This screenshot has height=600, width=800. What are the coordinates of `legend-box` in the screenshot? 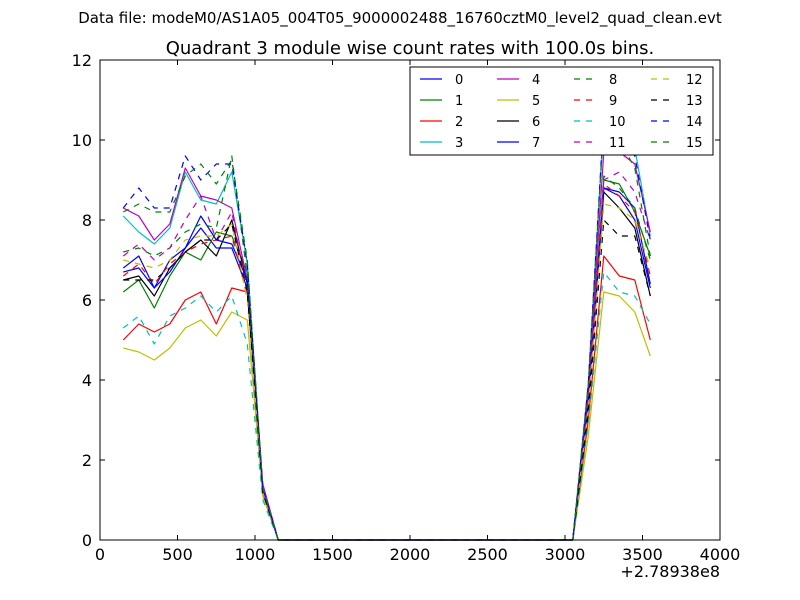 It's located at (561, 111).